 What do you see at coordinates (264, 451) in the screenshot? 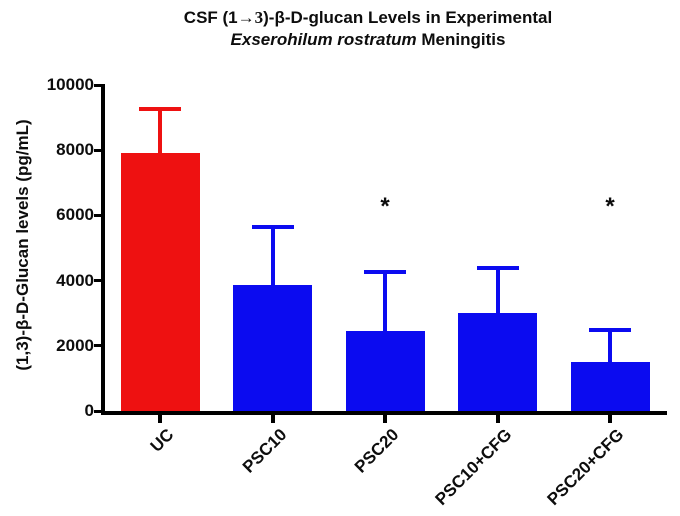
I see `x-tick-label-psc10: PSC10` at bounding box center [264, 451].